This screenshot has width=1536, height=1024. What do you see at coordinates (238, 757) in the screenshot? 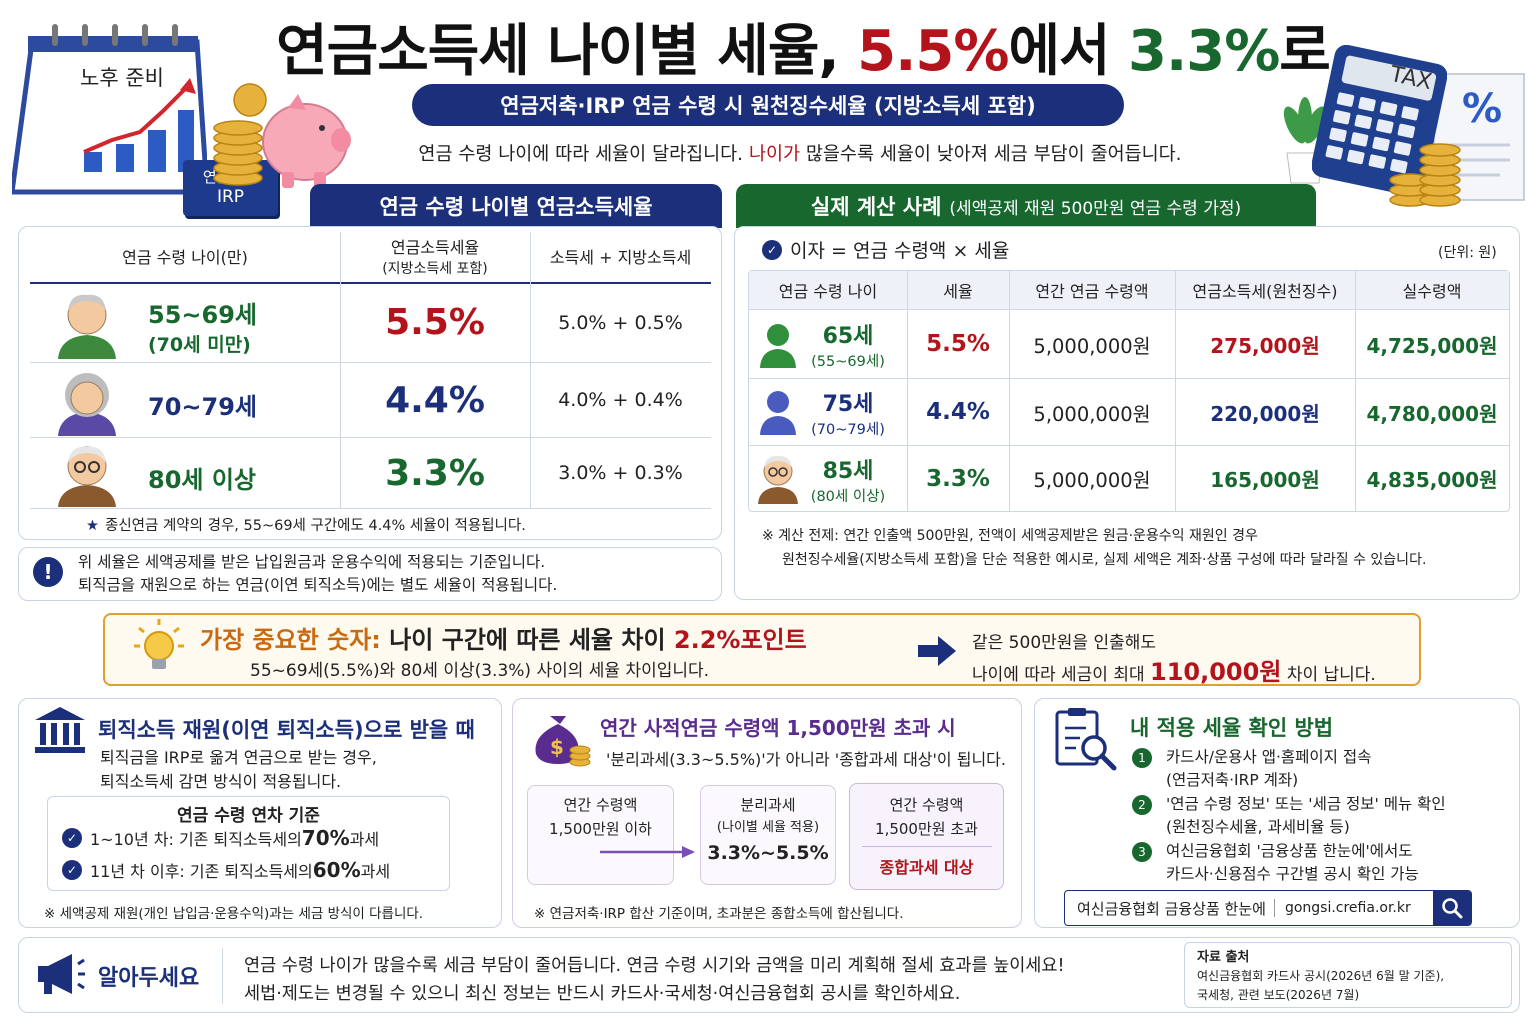
I see `retire-desc-1: 퇴직금을 IRP로 옮겨 연금으로 받는 경우,` at bounding box center [238, 757].